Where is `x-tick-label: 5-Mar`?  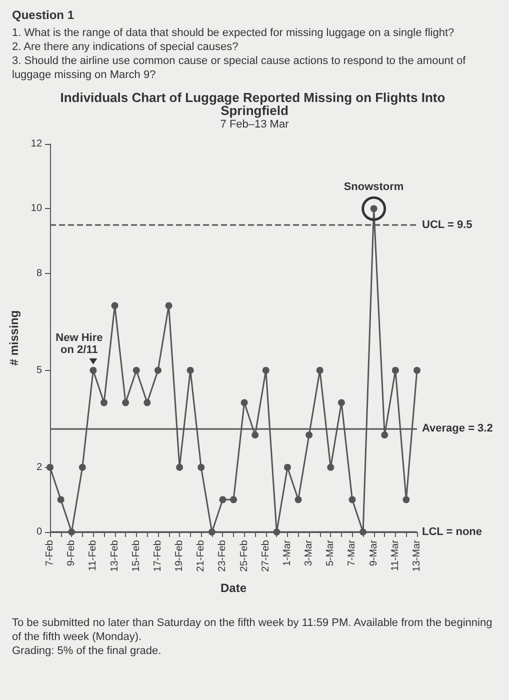
x-tick-label: 5-Mar is located at coordinates (330, 552).